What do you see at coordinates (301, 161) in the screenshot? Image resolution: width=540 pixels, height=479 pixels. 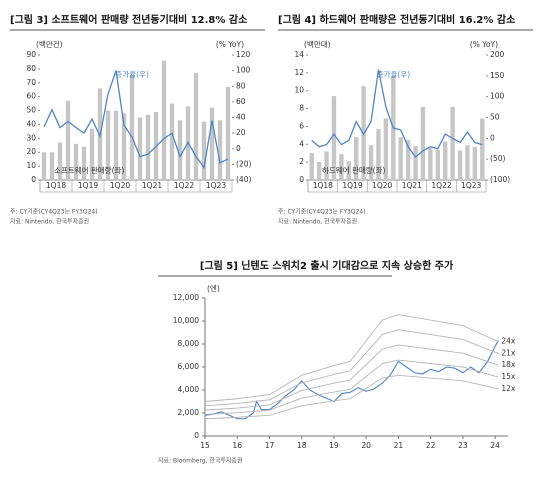 I see `y-tick-label: 2` at bounding box center [301, 161].